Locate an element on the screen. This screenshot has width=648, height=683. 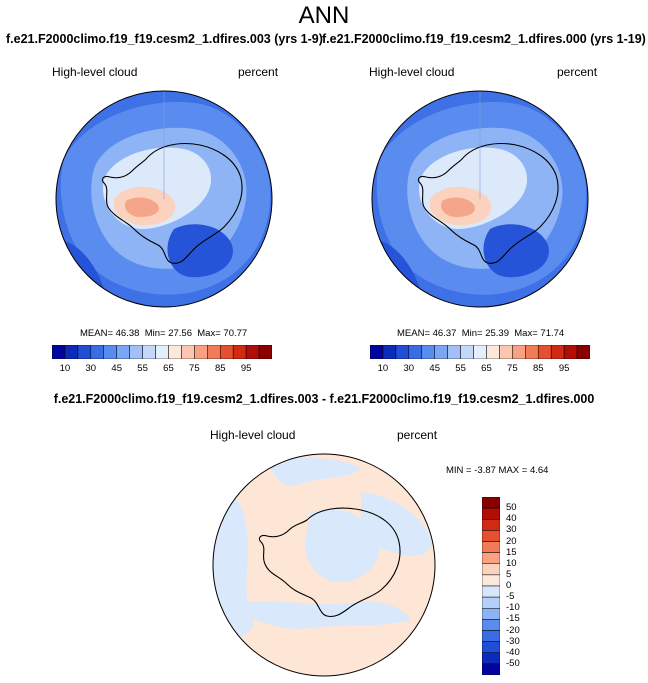
diff-colorbar-tick-label: -30 is located at coordinates (513, 641).